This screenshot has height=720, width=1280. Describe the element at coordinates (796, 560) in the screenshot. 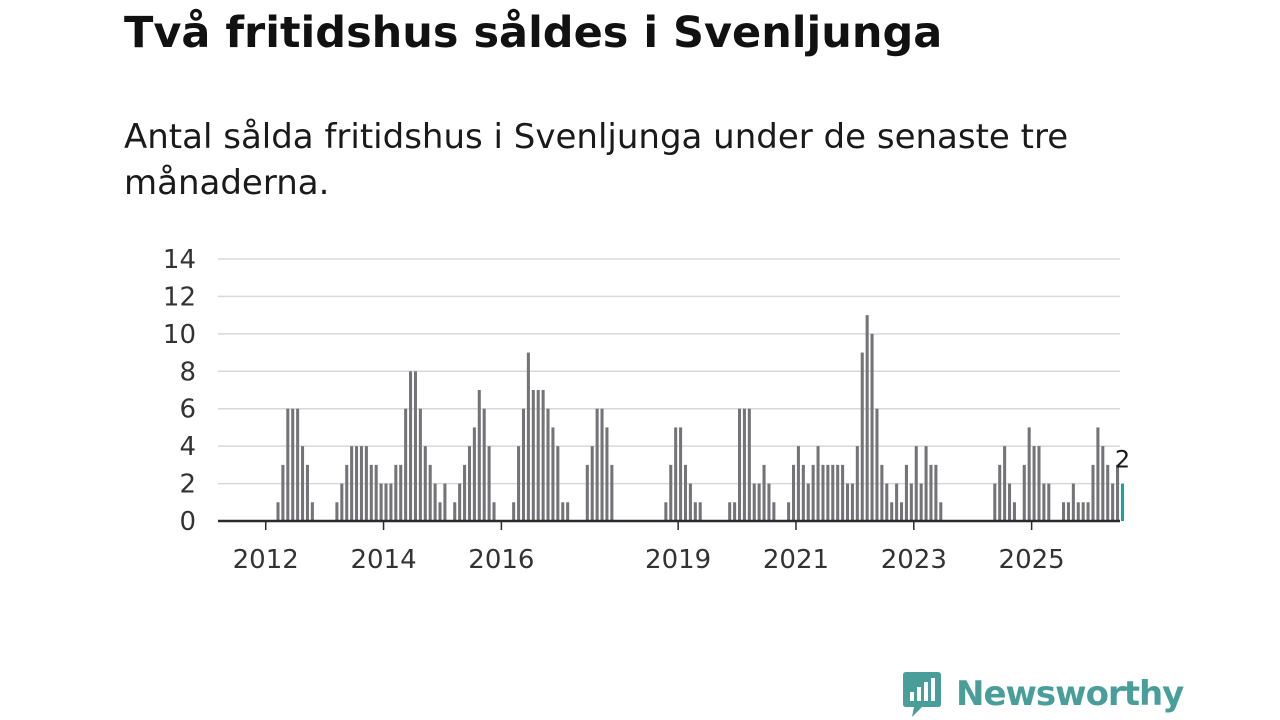

I see `x-tick-label: 2021` at that location.